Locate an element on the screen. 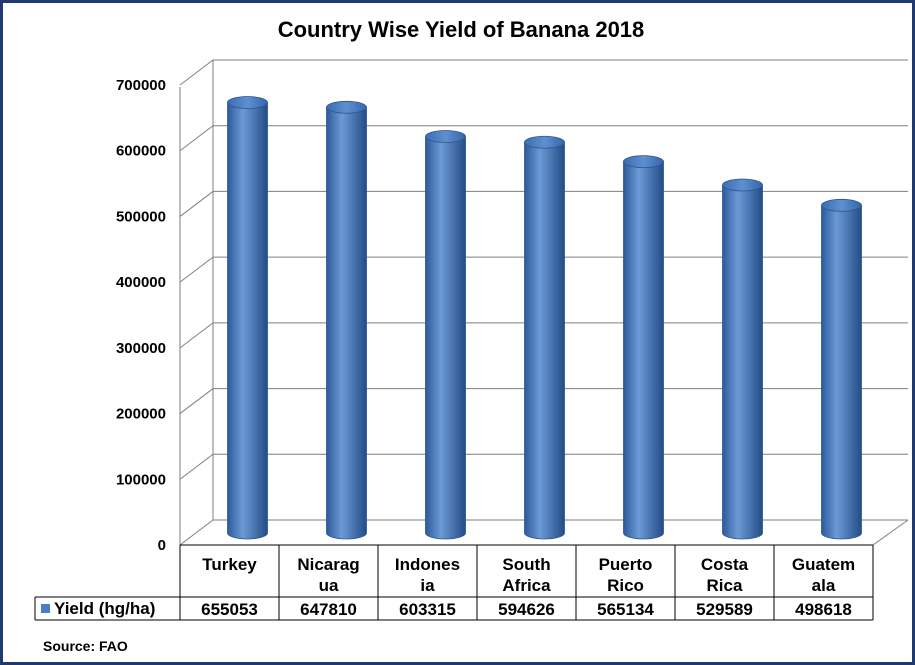 This screenshot has height=665, width=915. legend-label: Yield (hg/ha) is located at coordinates (104, 608).